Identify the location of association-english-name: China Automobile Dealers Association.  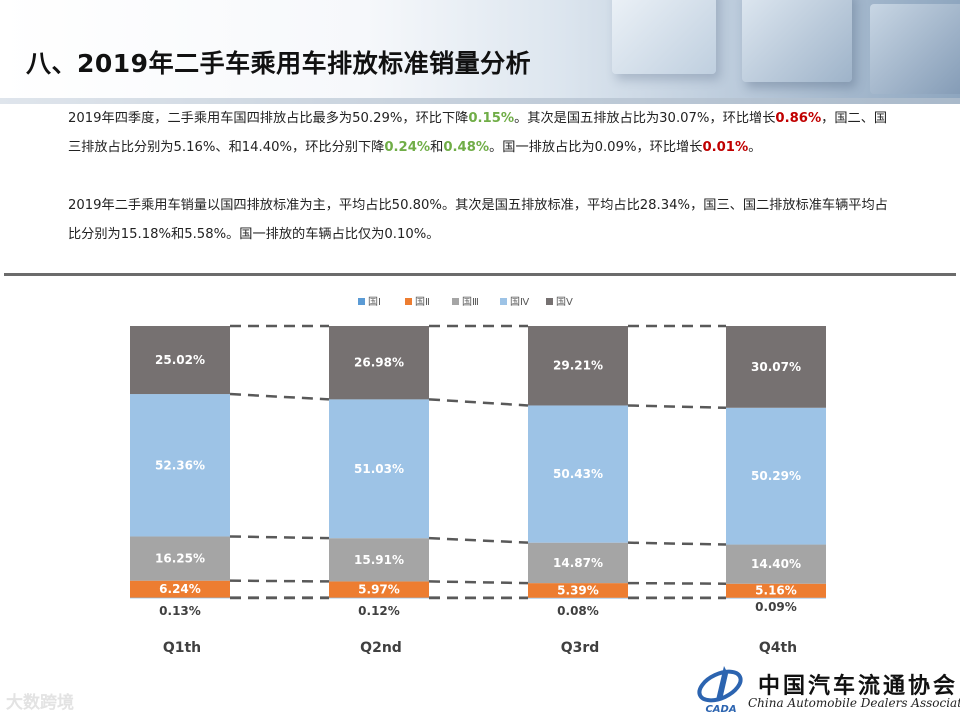
(854, 703).